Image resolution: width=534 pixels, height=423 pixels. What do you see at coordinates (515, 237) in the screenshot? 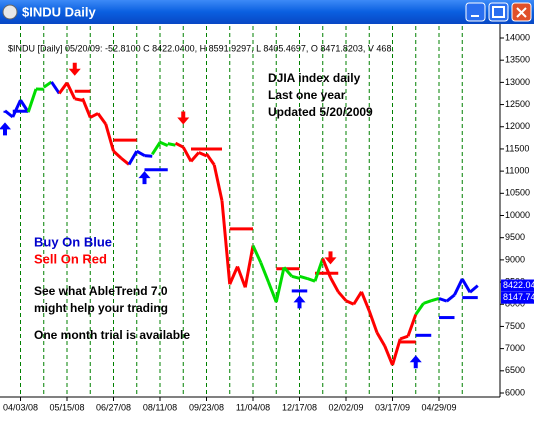
I see `y-tick-label: 9500` at bounding box center [515, 237].